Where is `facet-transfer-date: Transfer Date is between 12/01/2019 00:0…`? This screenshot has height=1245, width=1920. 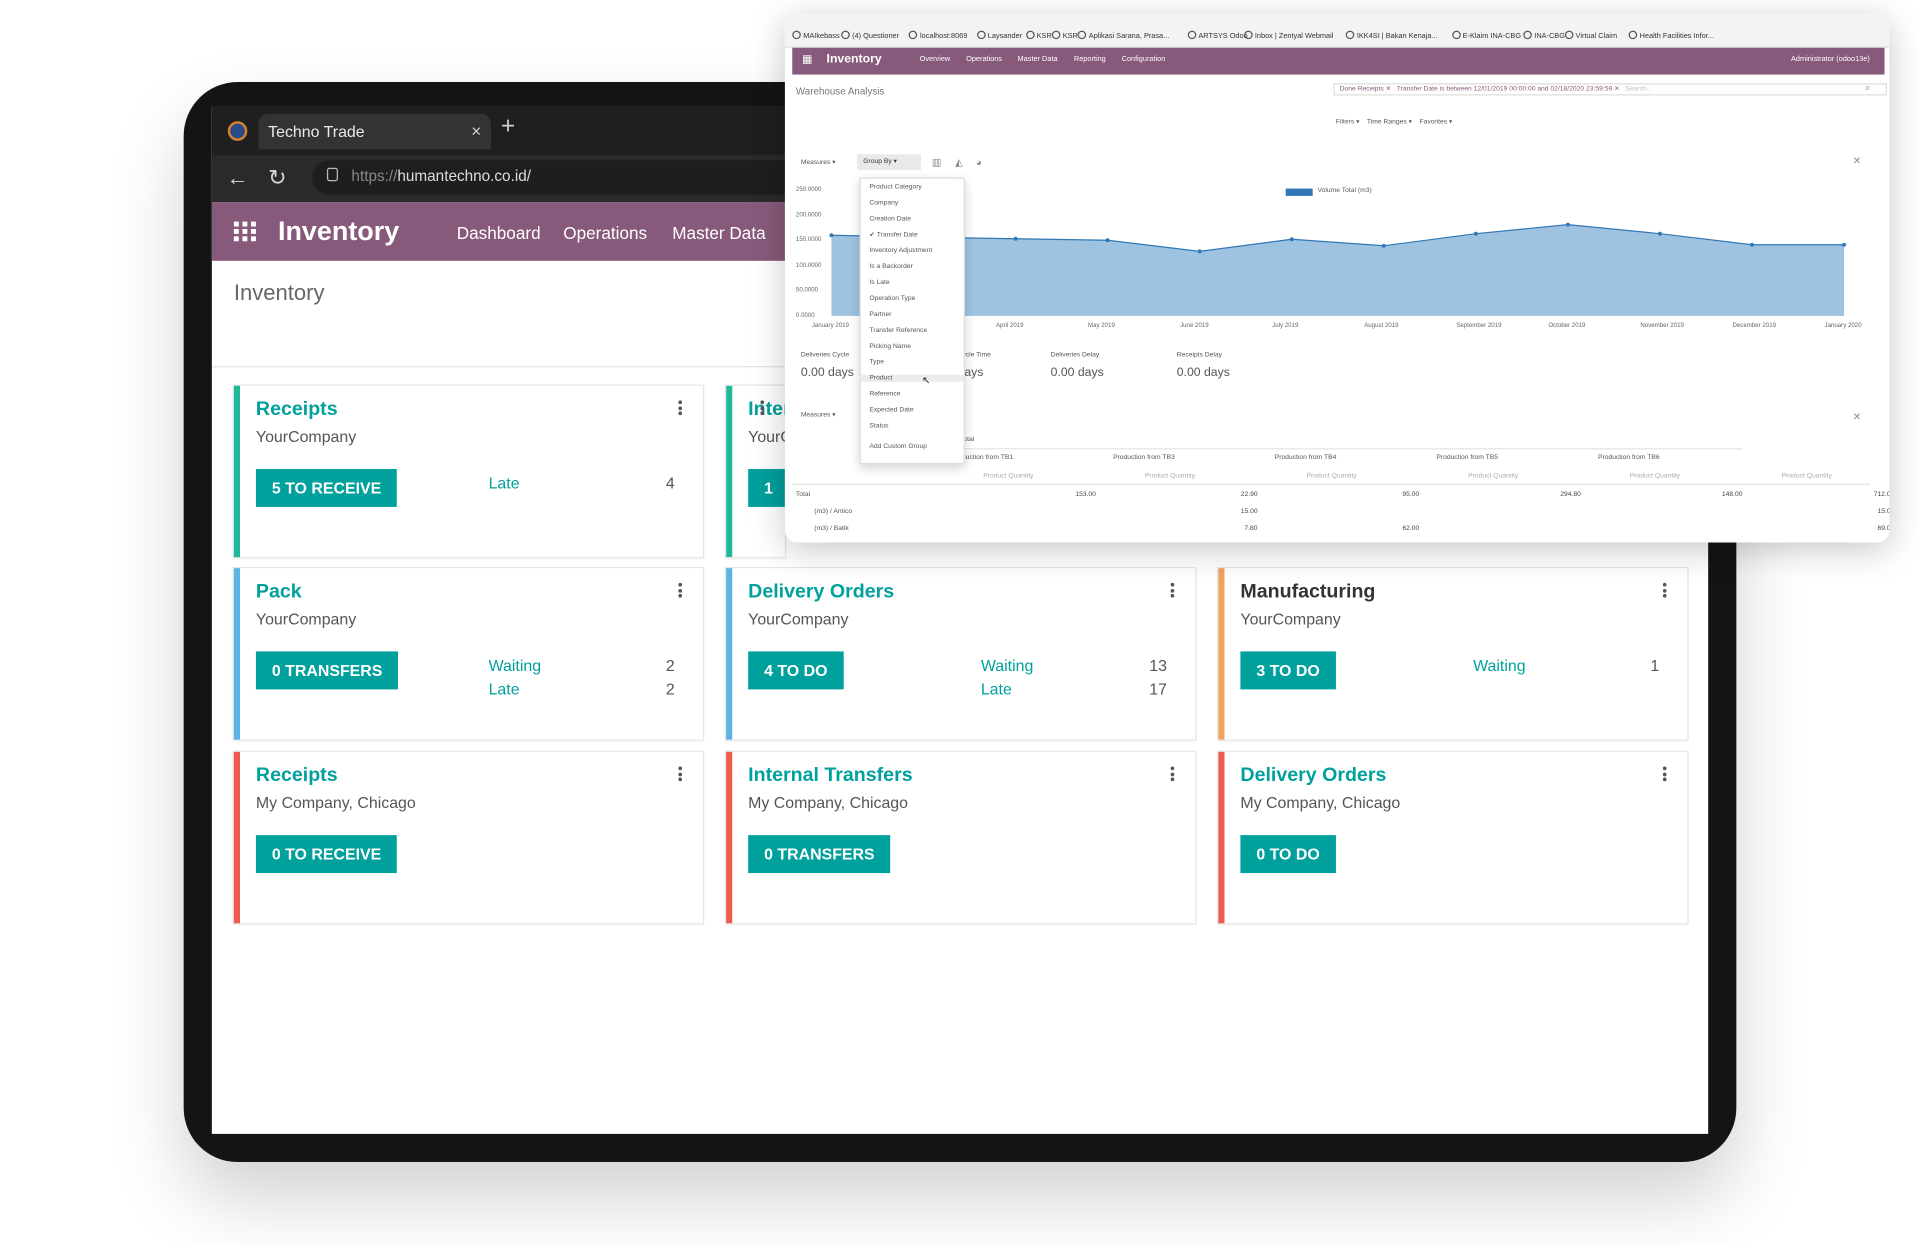 facet-transfer-date: Transfer Date is between 12/01/2019 00:0… is located at coordinates (1504, 89).